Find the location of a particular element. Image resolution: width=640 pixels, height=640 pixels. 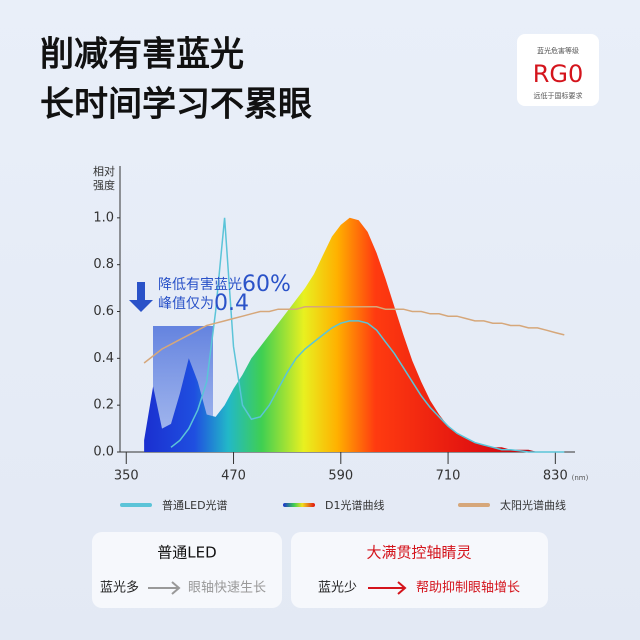

card-to: 眼轴快速生长 is located at coordinates (227, 588).